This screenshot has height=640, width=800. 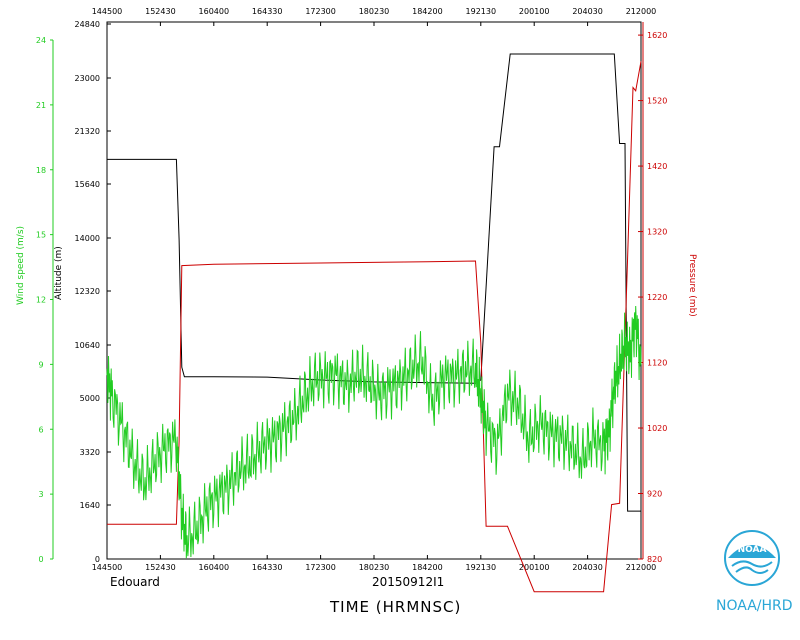 What do you see at coordinates (587, 567) in the screenshot?
I see `x-tick-label-bottom: 204030` at bounding box center [587, 567].